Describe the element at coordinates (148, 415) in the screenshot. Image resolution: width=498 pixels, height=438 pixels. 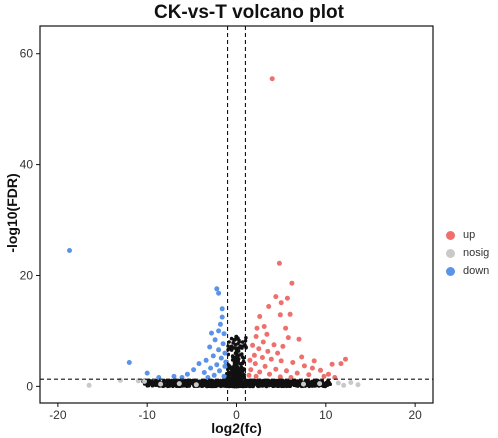
I see `x-tick-label: -10` at that location.